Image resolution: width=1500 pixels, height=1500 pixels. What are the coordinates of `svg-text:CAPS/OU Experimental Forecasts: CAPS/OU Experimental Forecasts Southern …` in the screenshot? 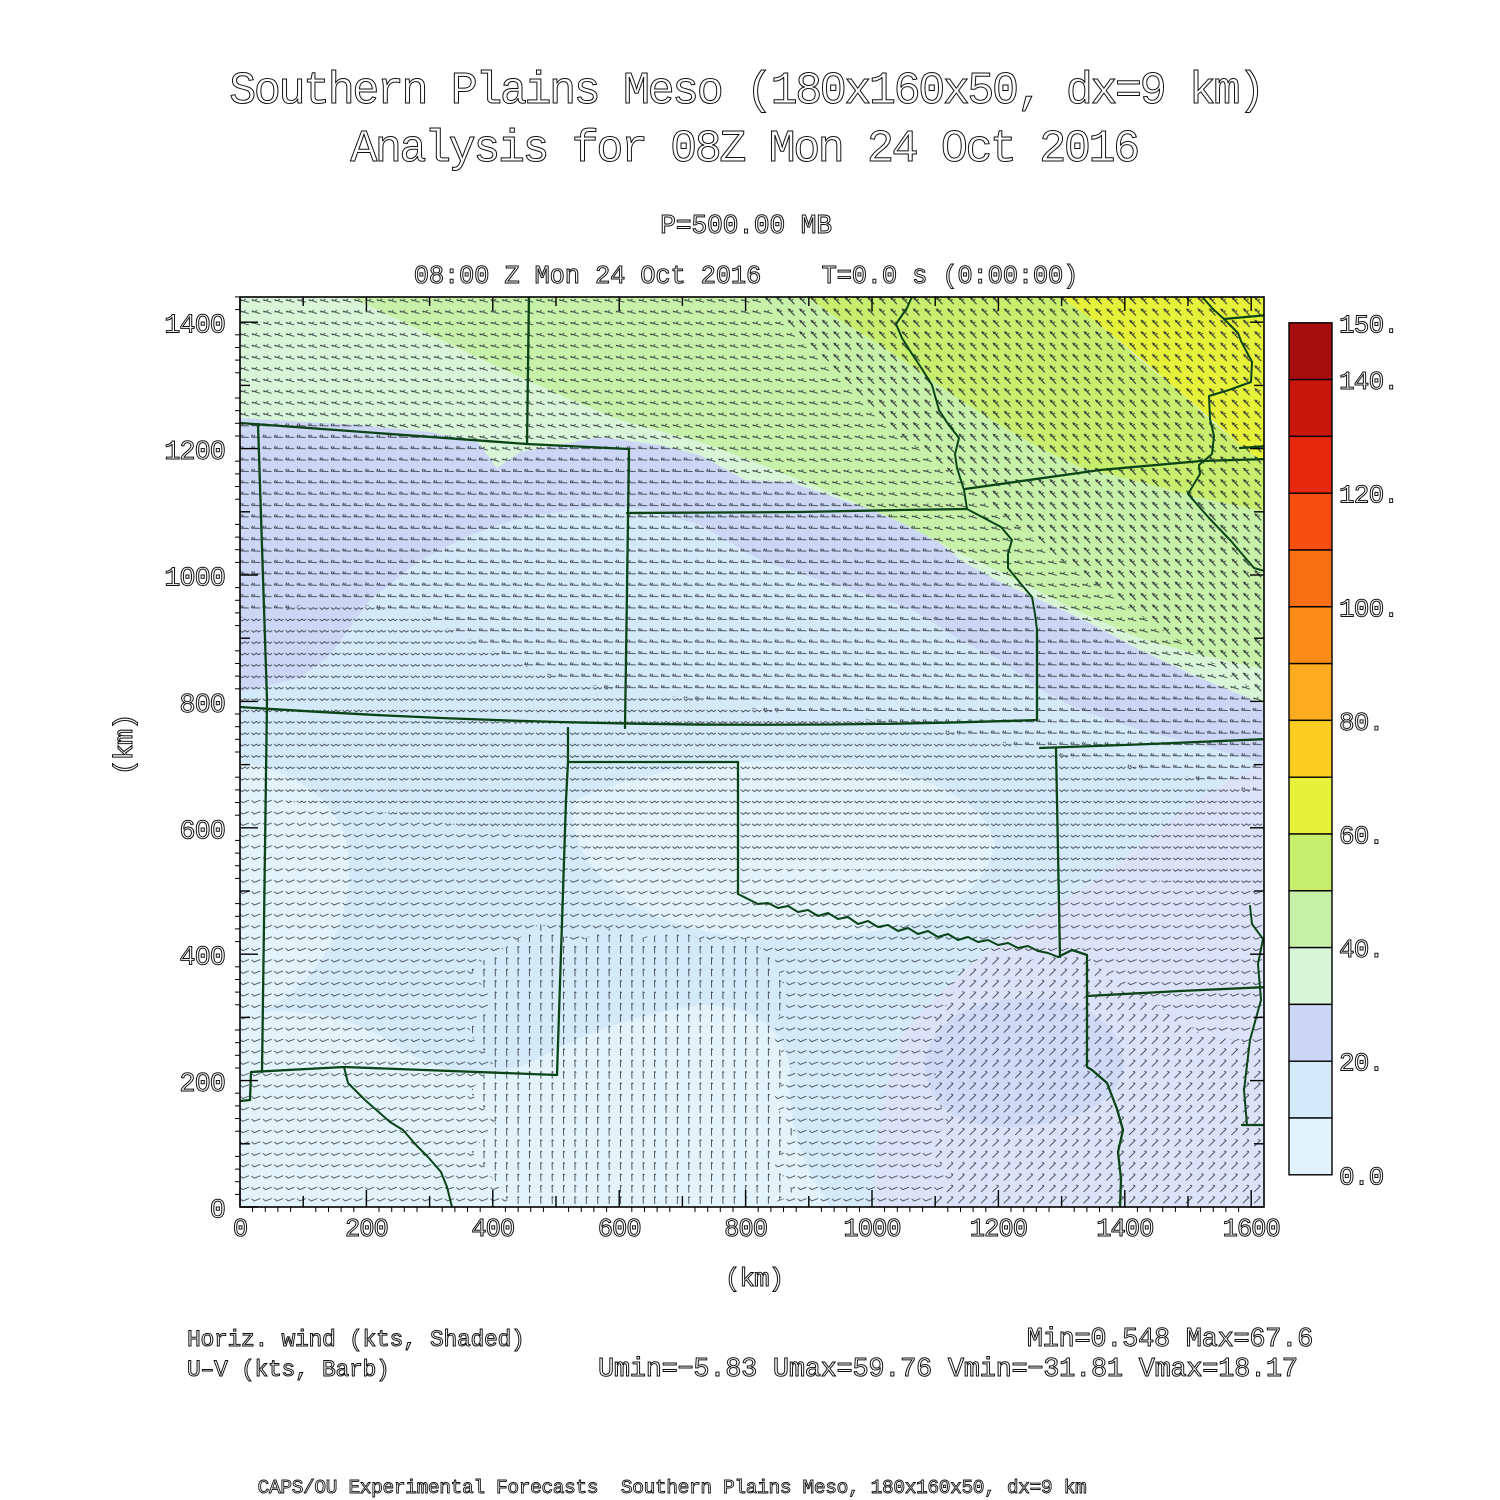 It's located at (672, 1488).